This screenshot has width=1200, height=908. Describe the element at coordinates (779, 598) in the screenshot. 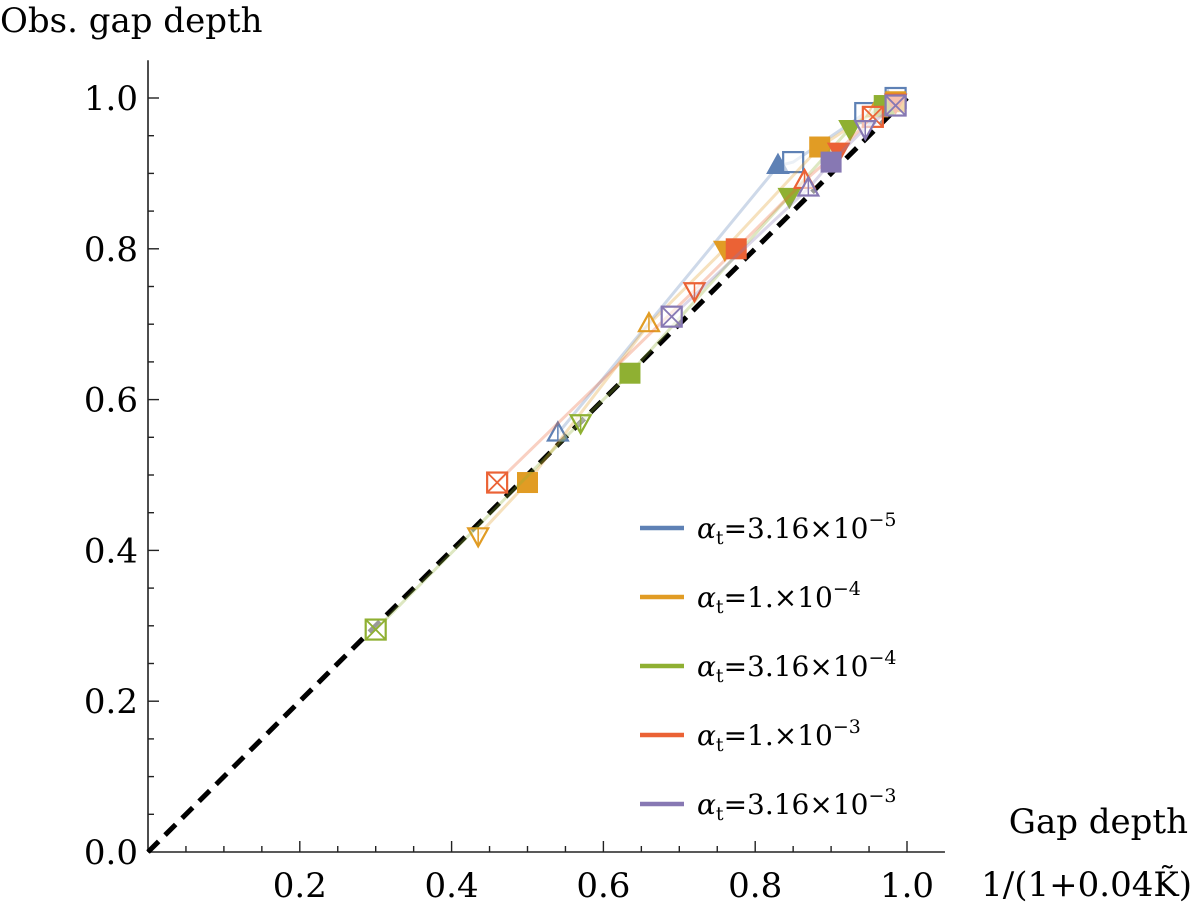

I see `legend-label: αt=1.×10−4` at that location.